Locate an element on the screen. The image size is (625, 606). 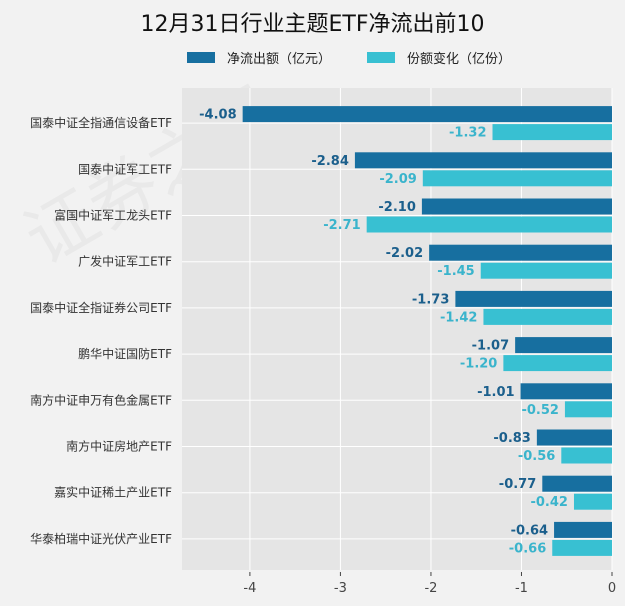
data-label: -1.20 is located at coordinates (478, 364).